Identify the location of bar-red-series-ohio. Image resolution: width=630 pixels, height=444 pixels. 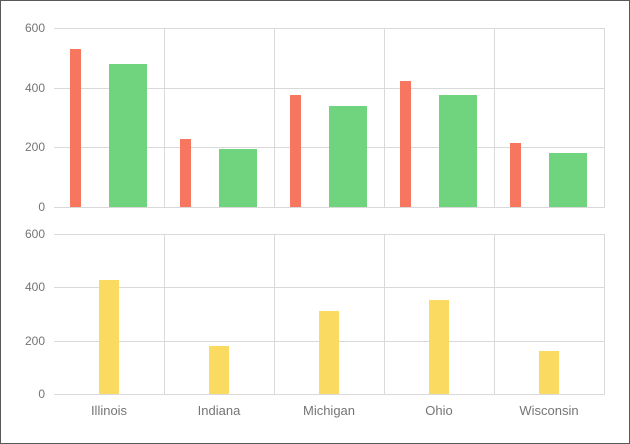
(405, 144).